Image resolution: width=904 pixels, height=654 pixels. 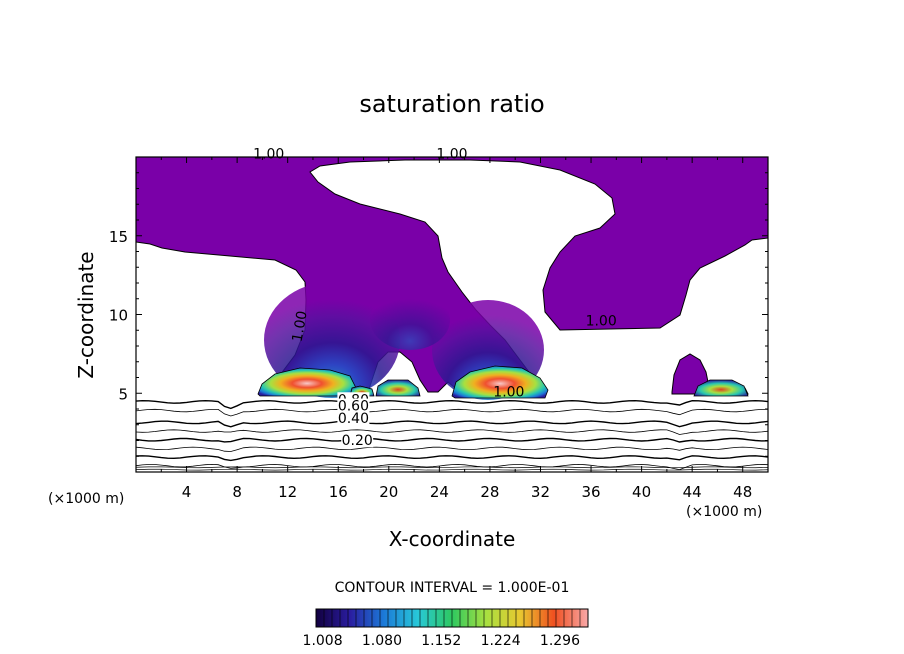 I want to click on contour-line-0.9, so click(x=452, y=404).